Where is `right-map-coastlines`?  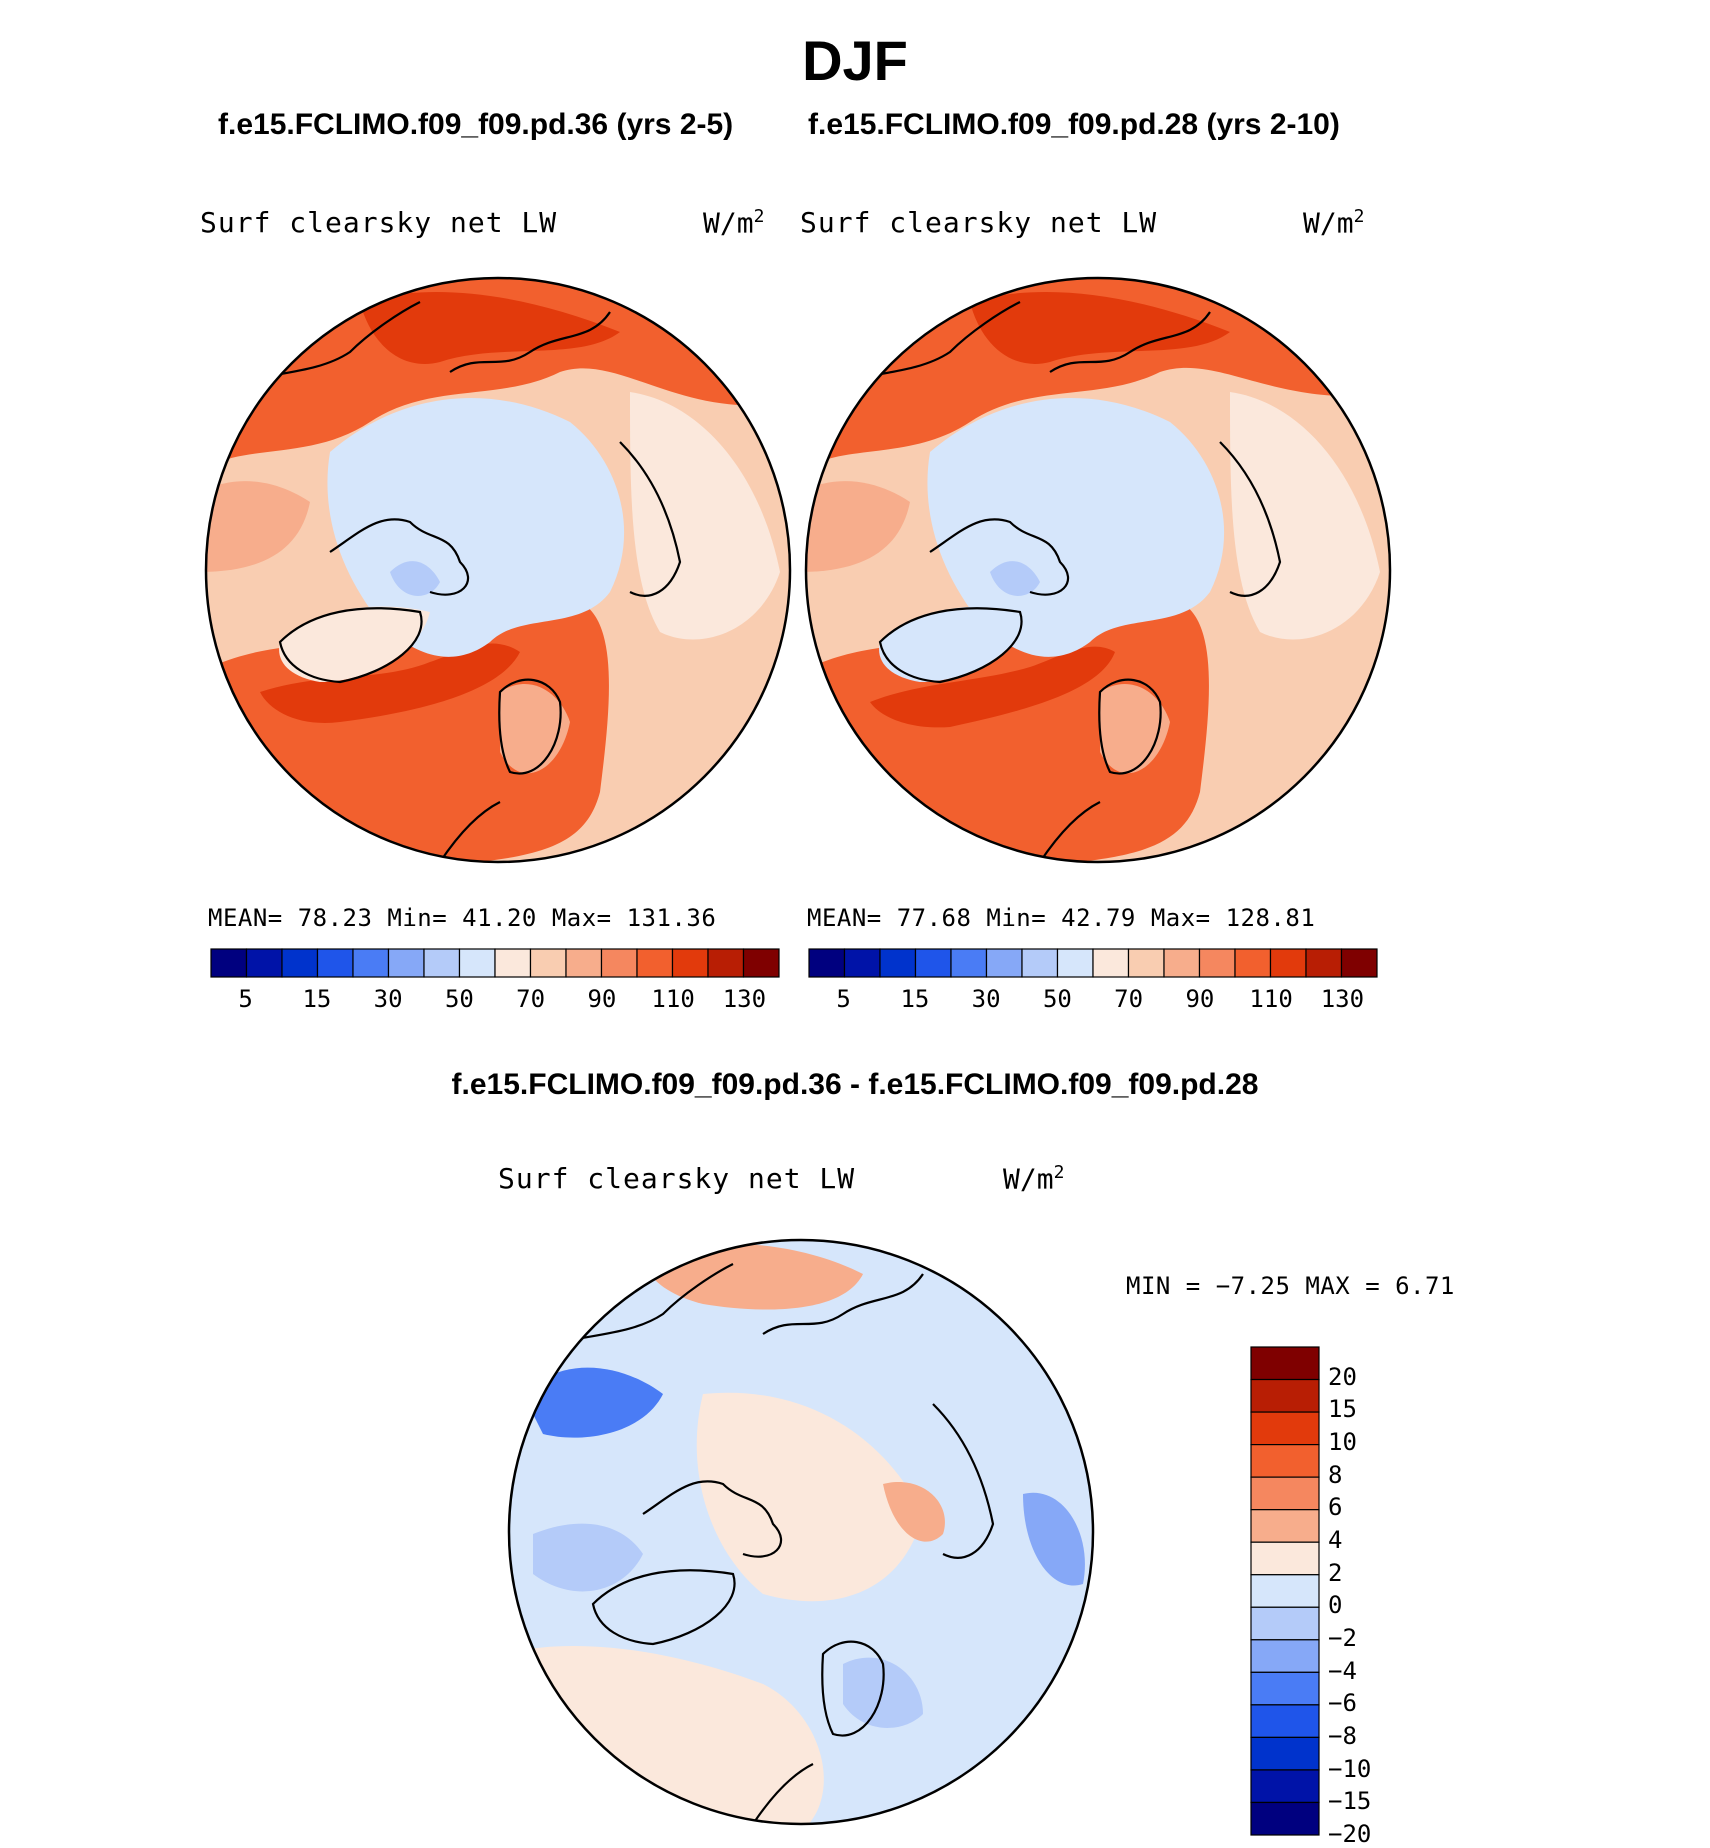
right-map-coastlines is located at coordinates (1060, 581).